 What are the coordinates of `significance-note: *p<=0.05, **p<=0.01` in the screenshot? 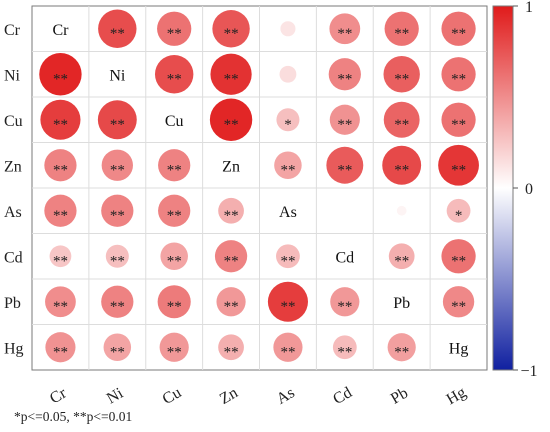 It's located at (73, 416).